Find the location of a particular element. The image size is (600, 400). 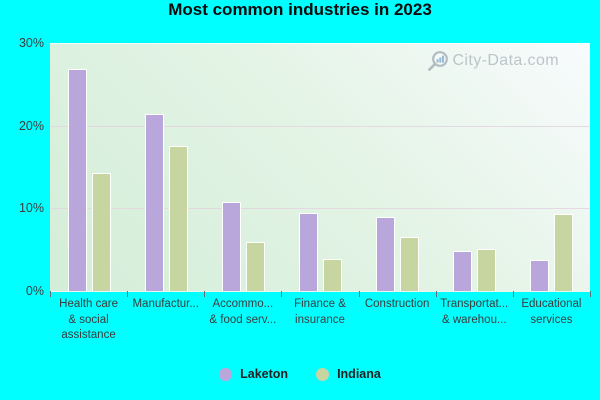

legend-item-indiana: Indiana is located at coordinates (348, 374).